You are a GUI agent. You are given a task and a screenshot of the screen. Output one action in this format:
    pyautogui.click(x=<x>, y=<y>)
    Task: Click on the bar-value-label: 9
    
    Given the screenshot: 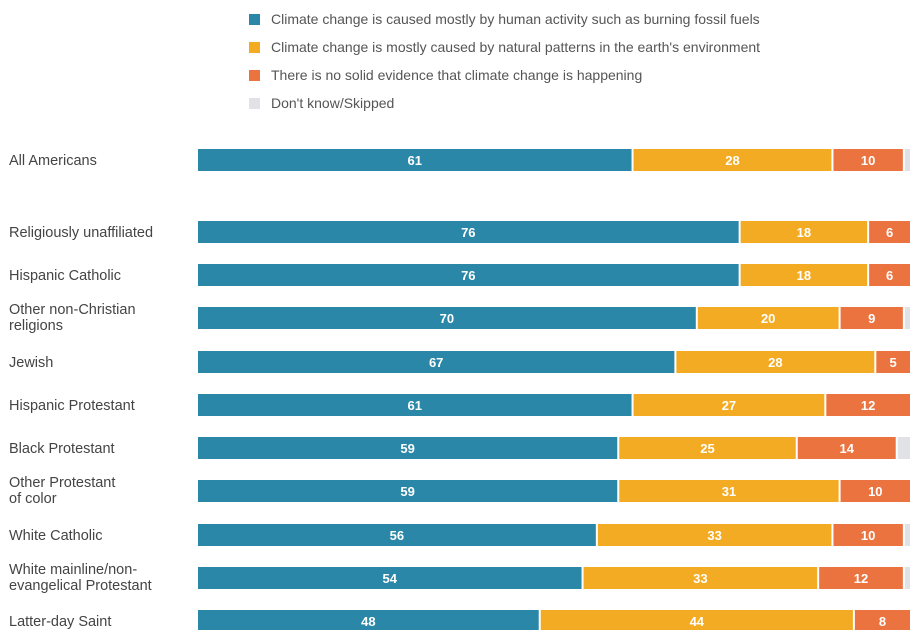 What is the action you would take?
    pyautogui.click(x=871, y=318)
    